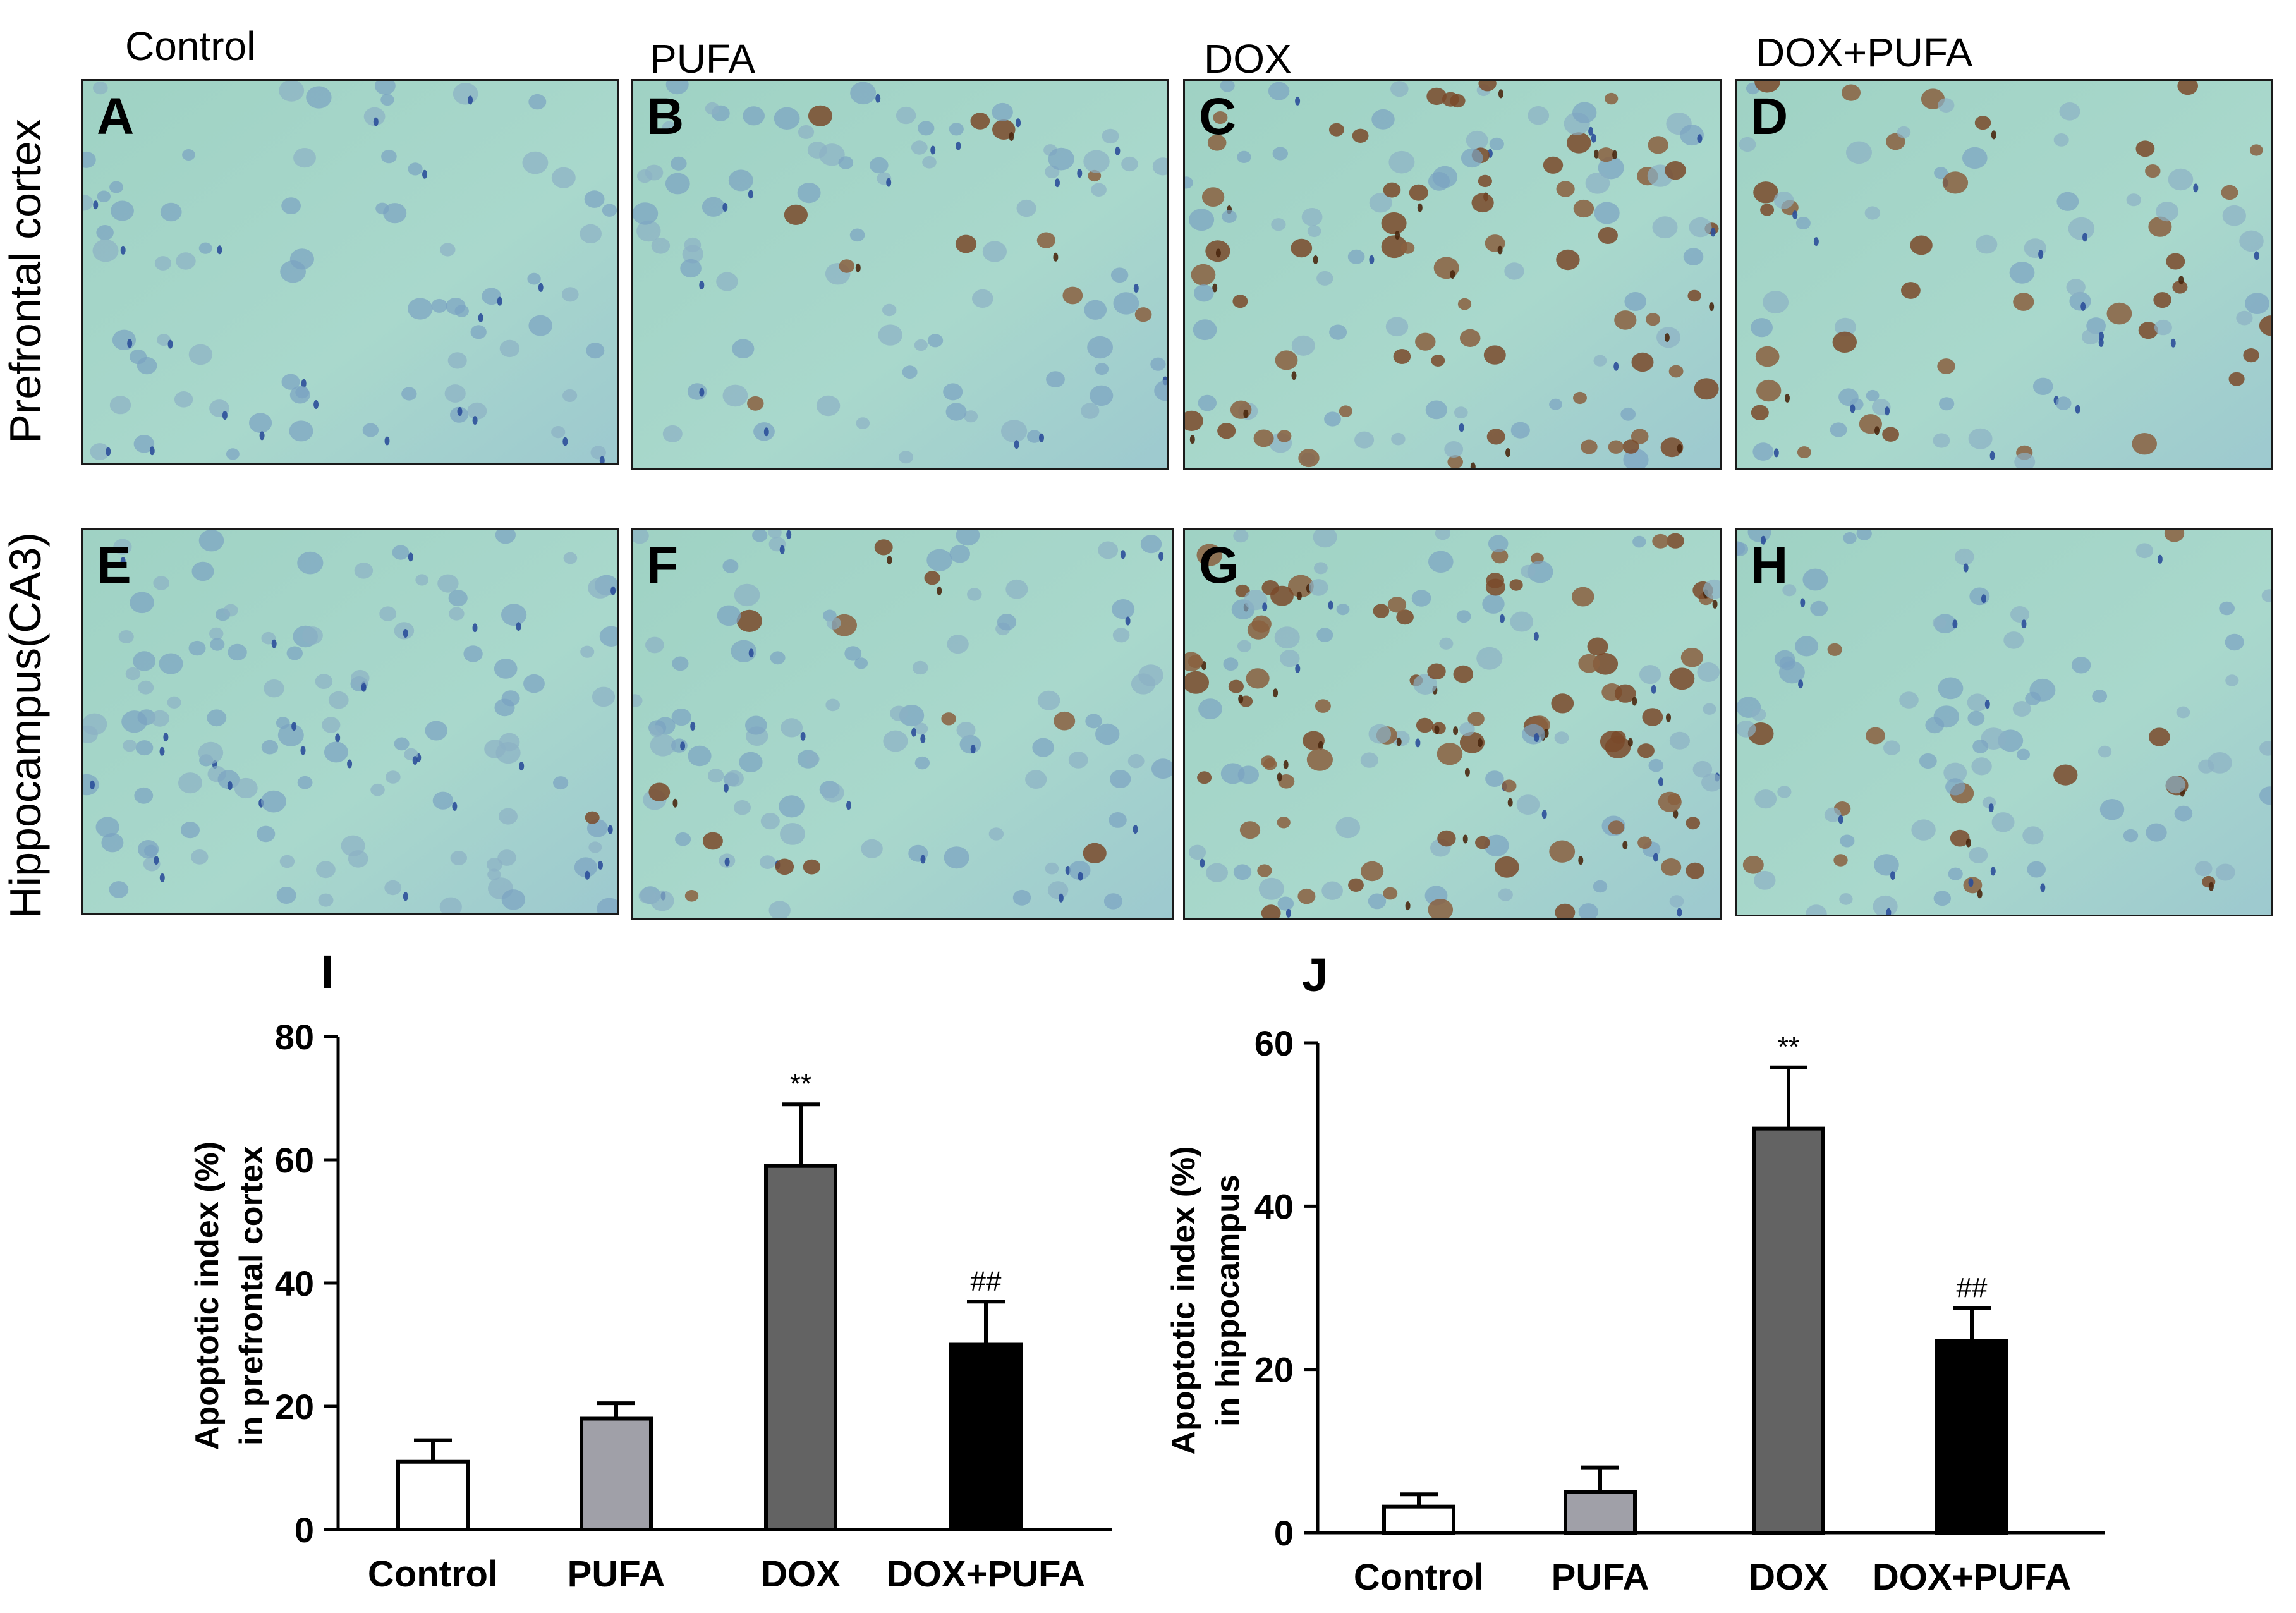 The image size is (2296, 1613). What do you see at coordinates (2004, 274) in the screenshot?
I see `micrograph-image` at bounding box center [2004, 274].